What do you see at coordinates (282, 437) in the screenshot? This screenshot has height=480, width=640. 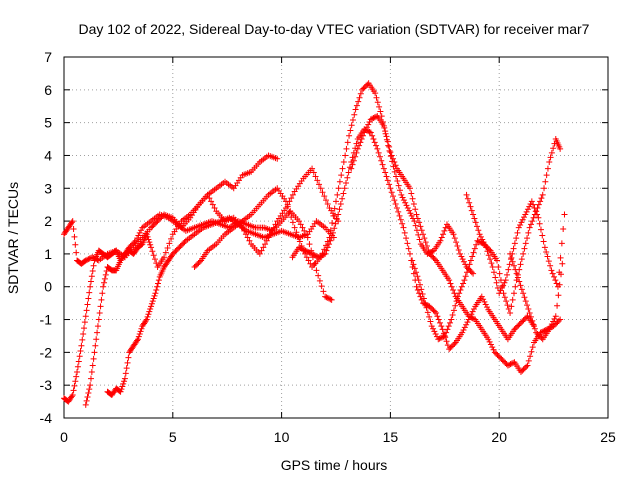 I see `x-tick-label: 10` at bounding box center [282, 437].